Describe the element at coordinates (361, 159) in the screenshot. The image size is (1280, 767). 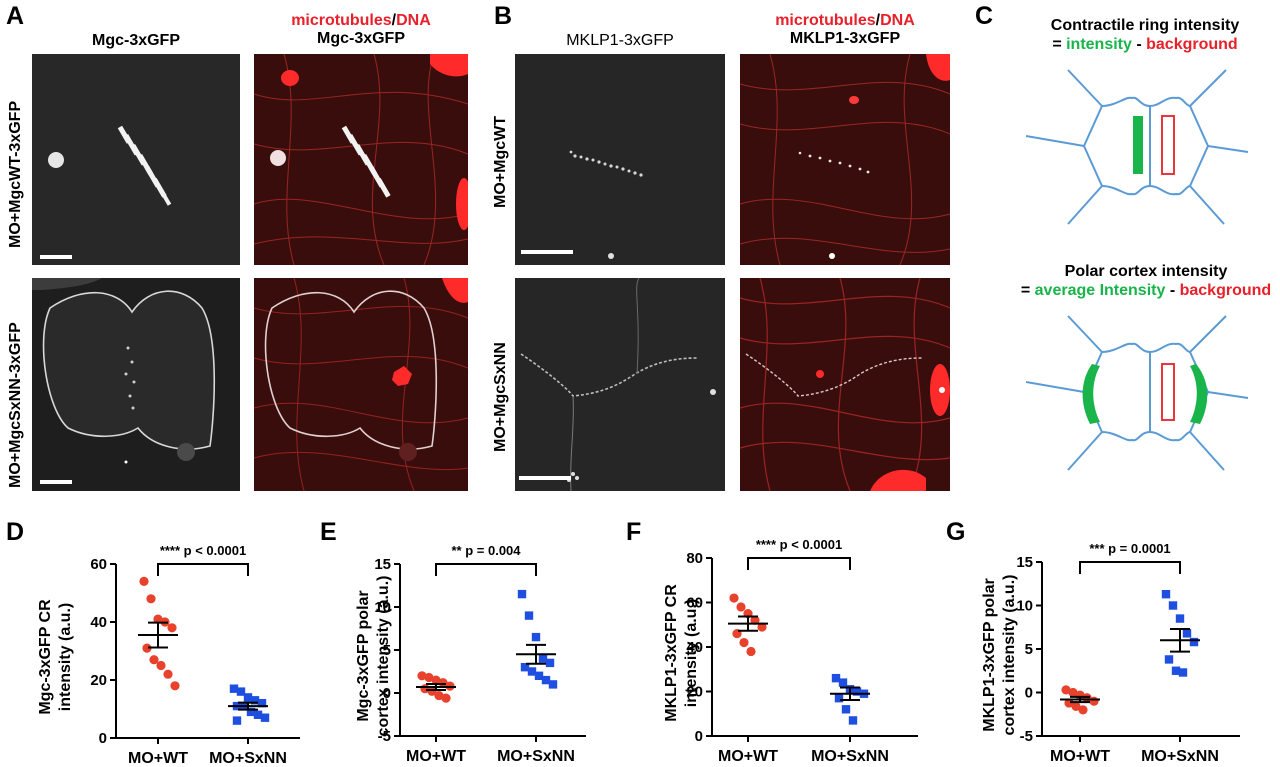
I see `micrograph-a-wt-merge` at that location.